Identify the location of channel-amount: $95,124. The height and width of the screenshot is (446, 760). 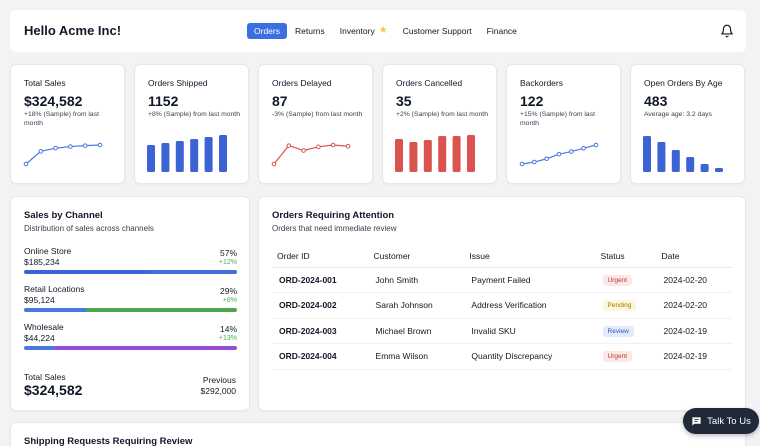
(39, 300).